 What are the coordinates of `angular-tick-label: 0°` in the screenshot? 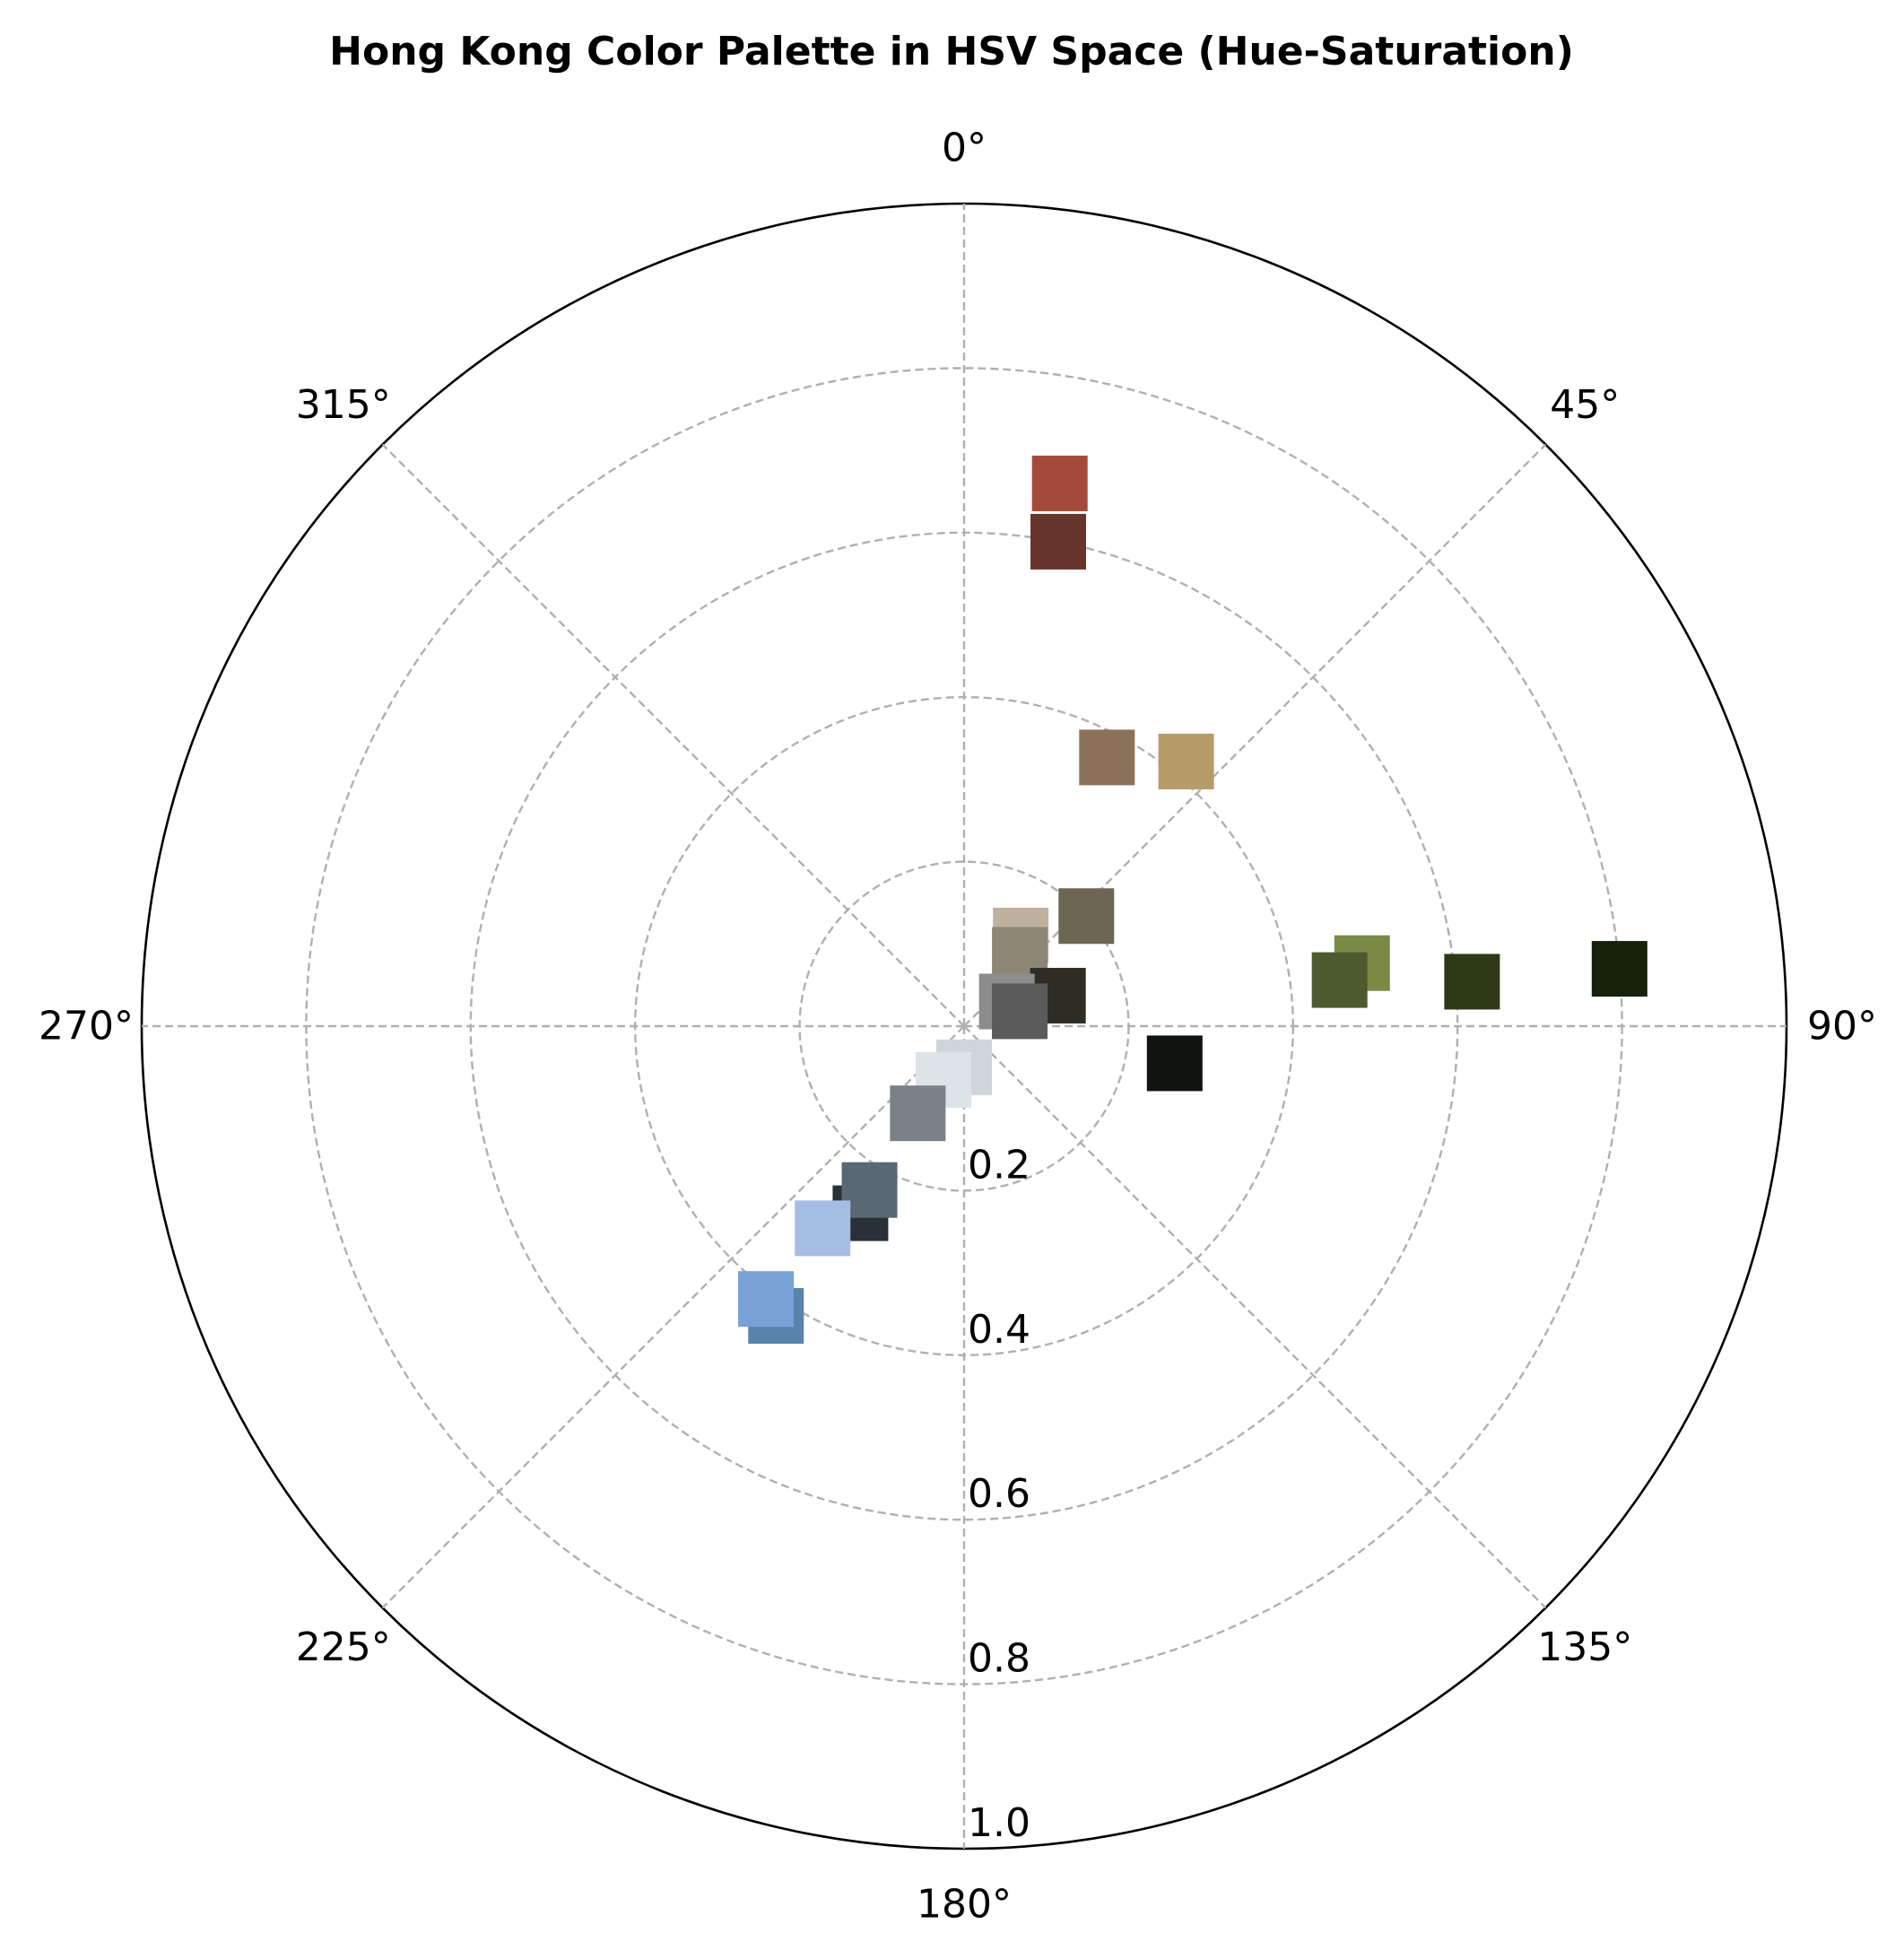 It's located at (965, 148).